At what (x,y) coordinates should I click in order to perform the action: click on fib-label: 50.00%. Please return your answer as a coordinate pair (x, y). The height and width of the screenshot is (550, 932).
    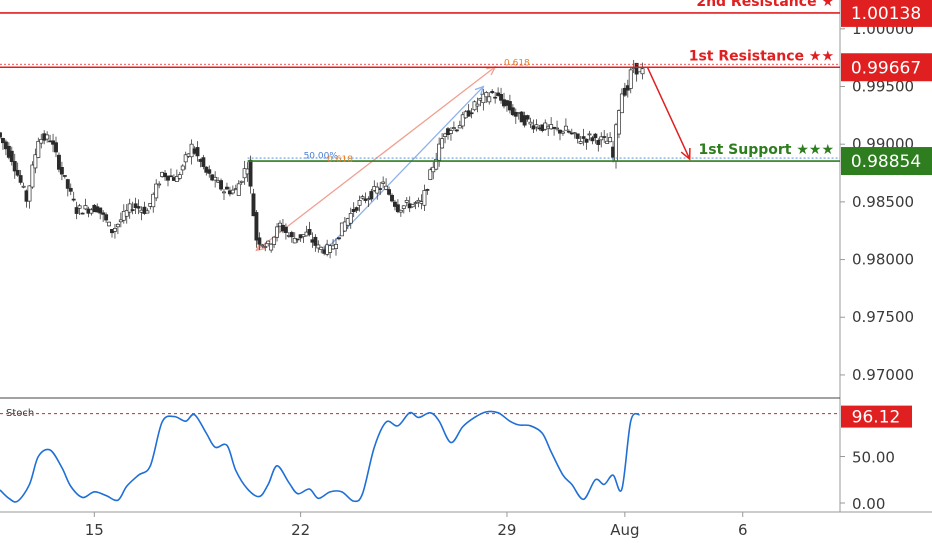
    Looking at the image, I should click on (321, 157).